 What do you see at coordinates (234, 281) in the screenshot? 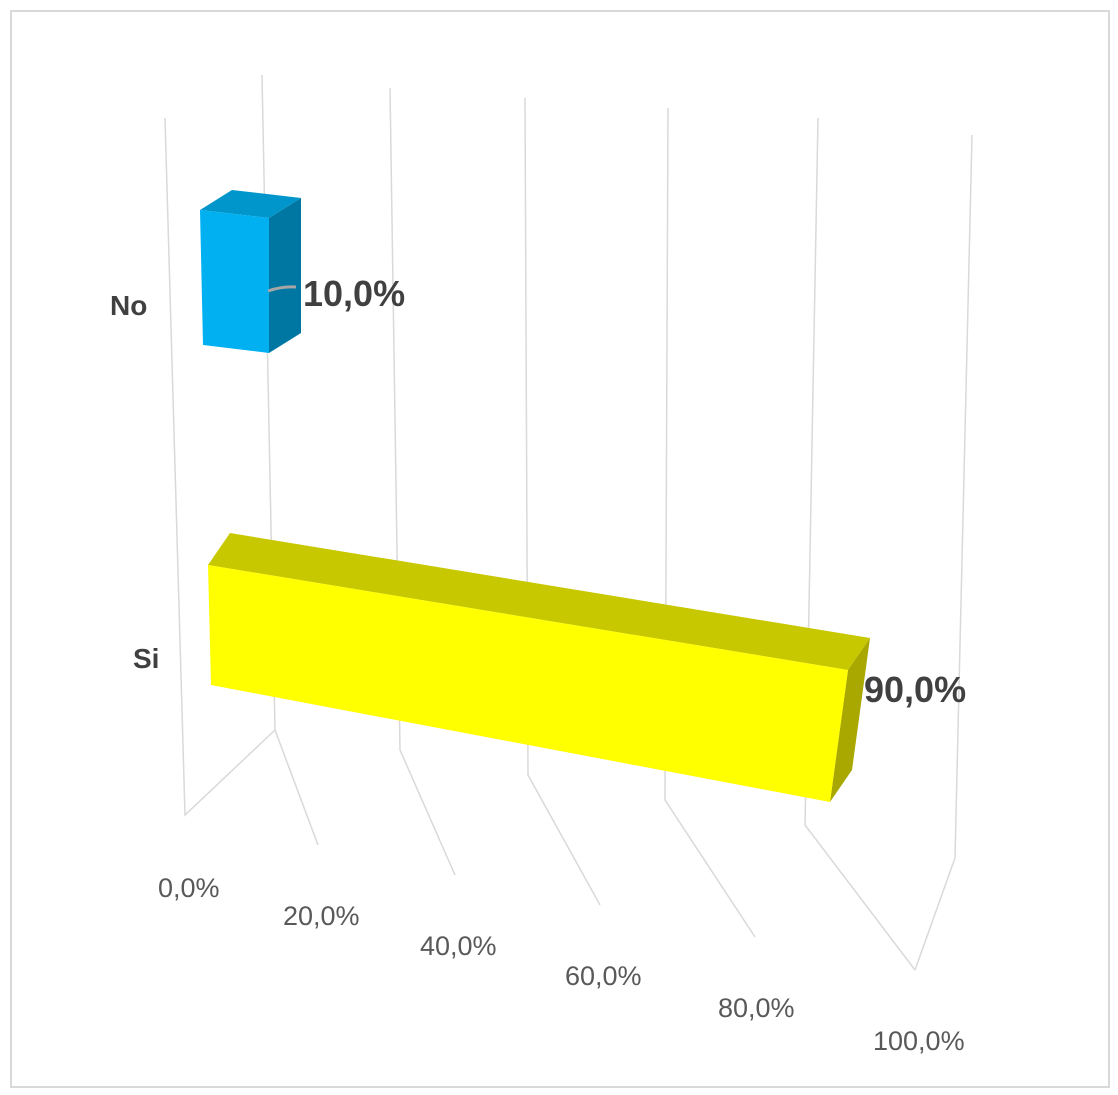
I see `bar-no` at bounding box center [234, 281].